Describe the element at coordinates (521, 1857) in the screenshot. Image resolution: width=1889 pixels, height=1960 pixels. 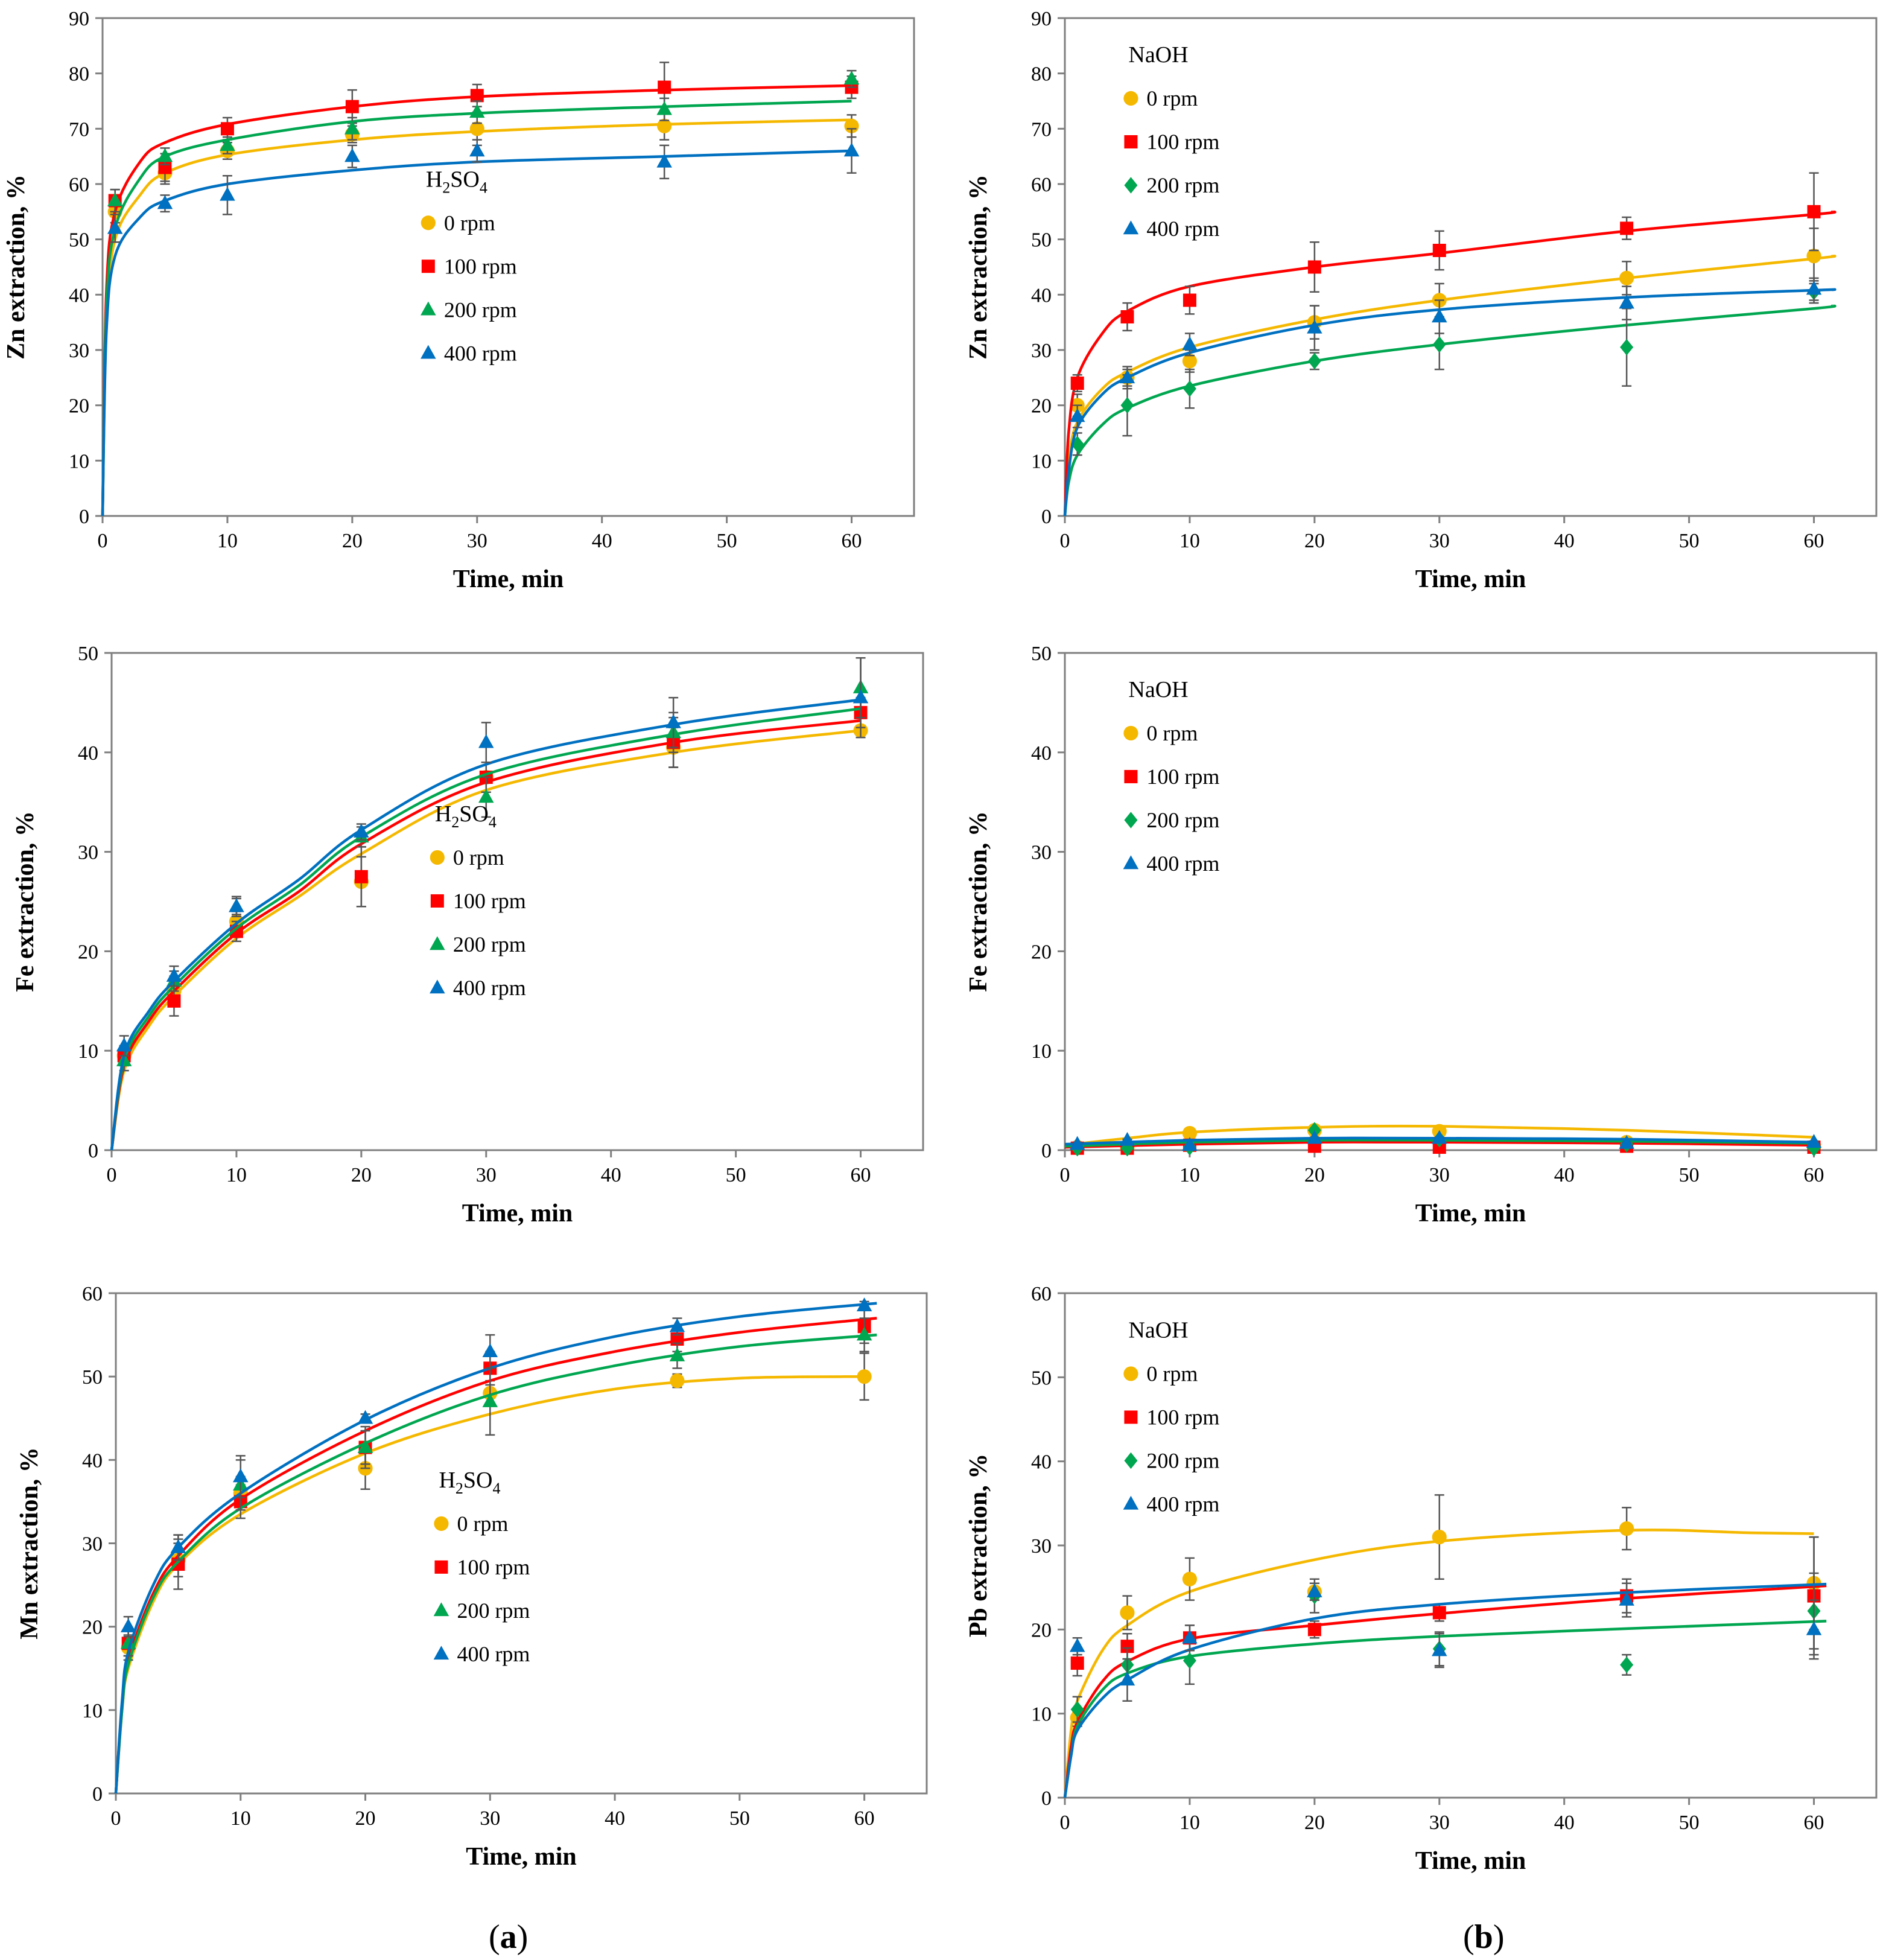
I see `x-axis-label: Time, min` at that location.